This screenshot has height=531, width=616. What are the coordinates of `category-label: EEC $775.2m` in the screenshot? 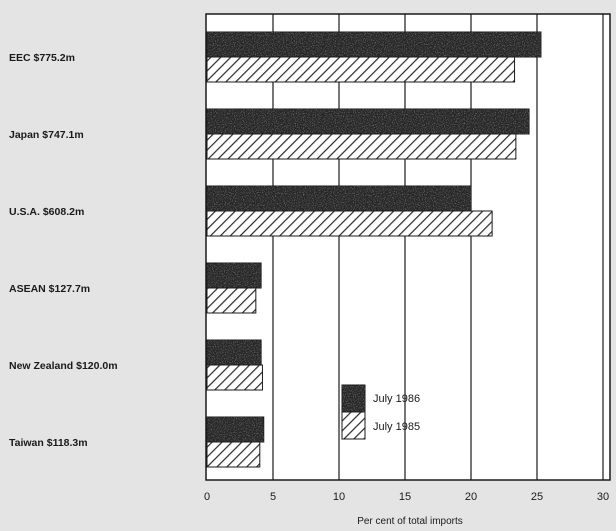 It's located at (42, 58).